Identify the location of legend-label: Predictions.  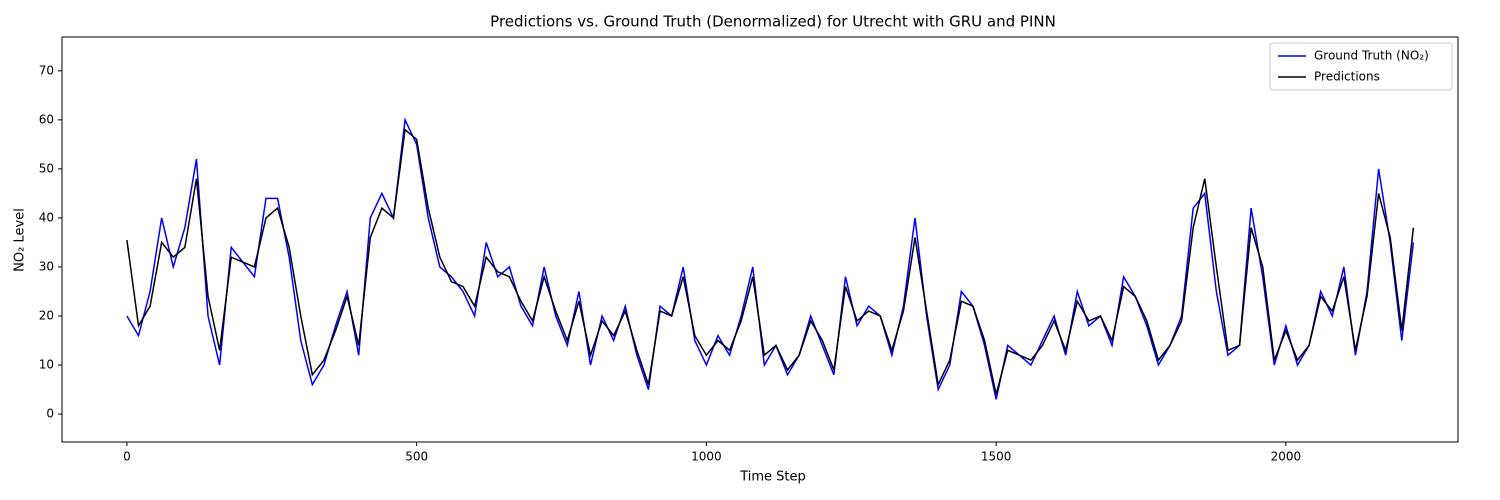
(1347, 77).